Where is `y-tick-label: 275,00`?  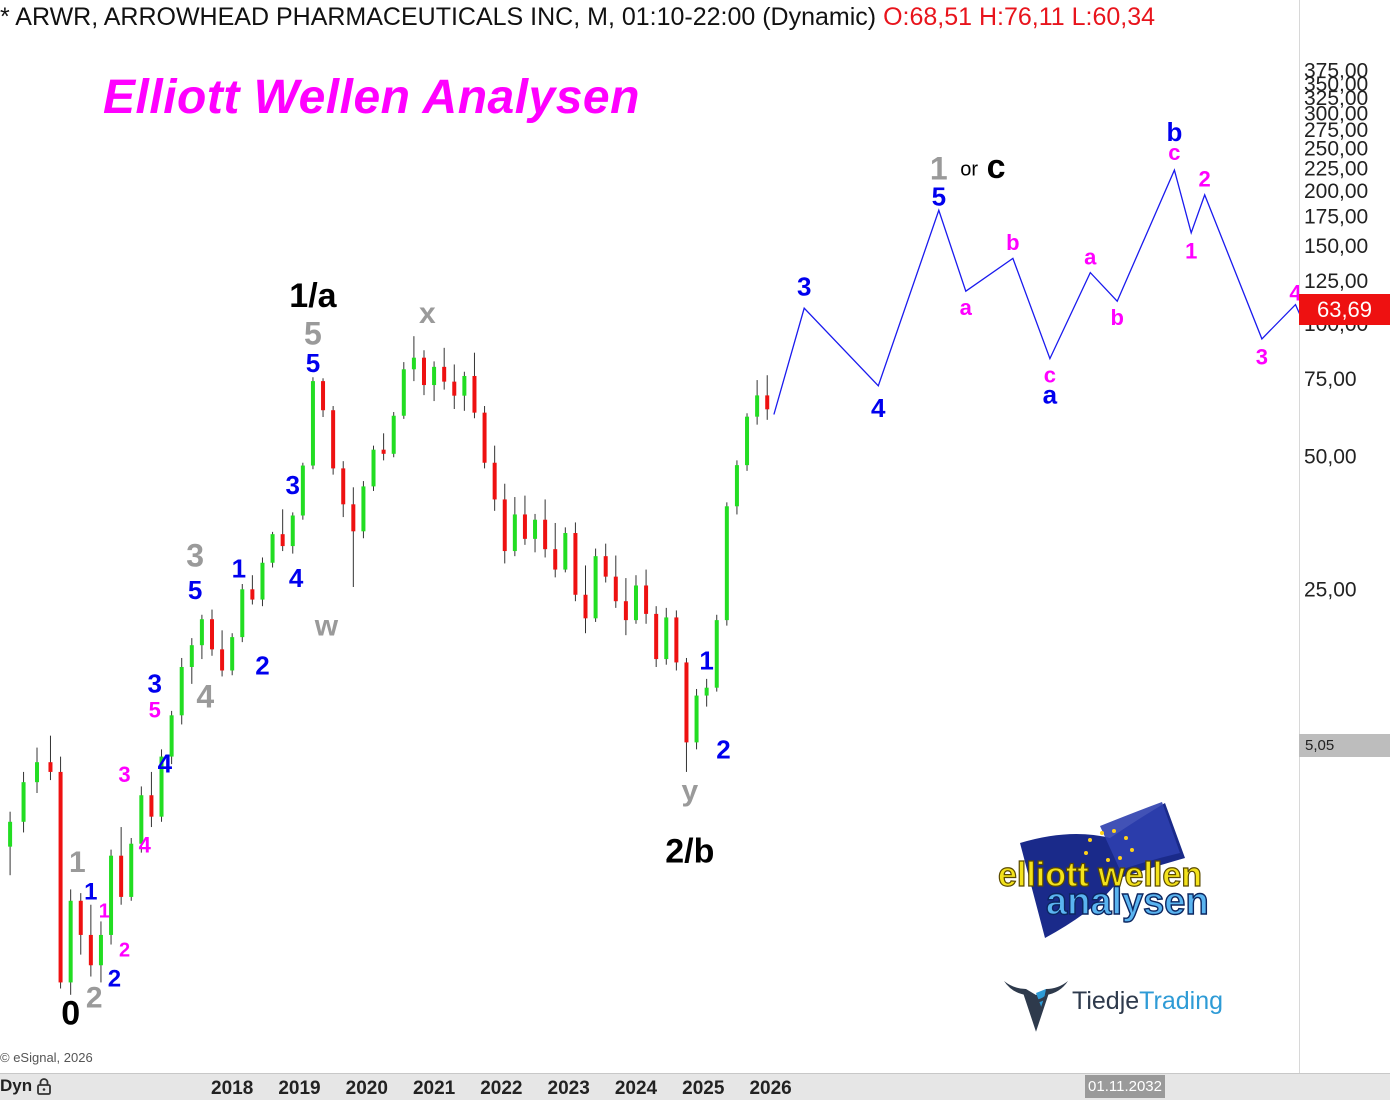
y-tick-label: 275,00 is located at coordinates (1336, 130).